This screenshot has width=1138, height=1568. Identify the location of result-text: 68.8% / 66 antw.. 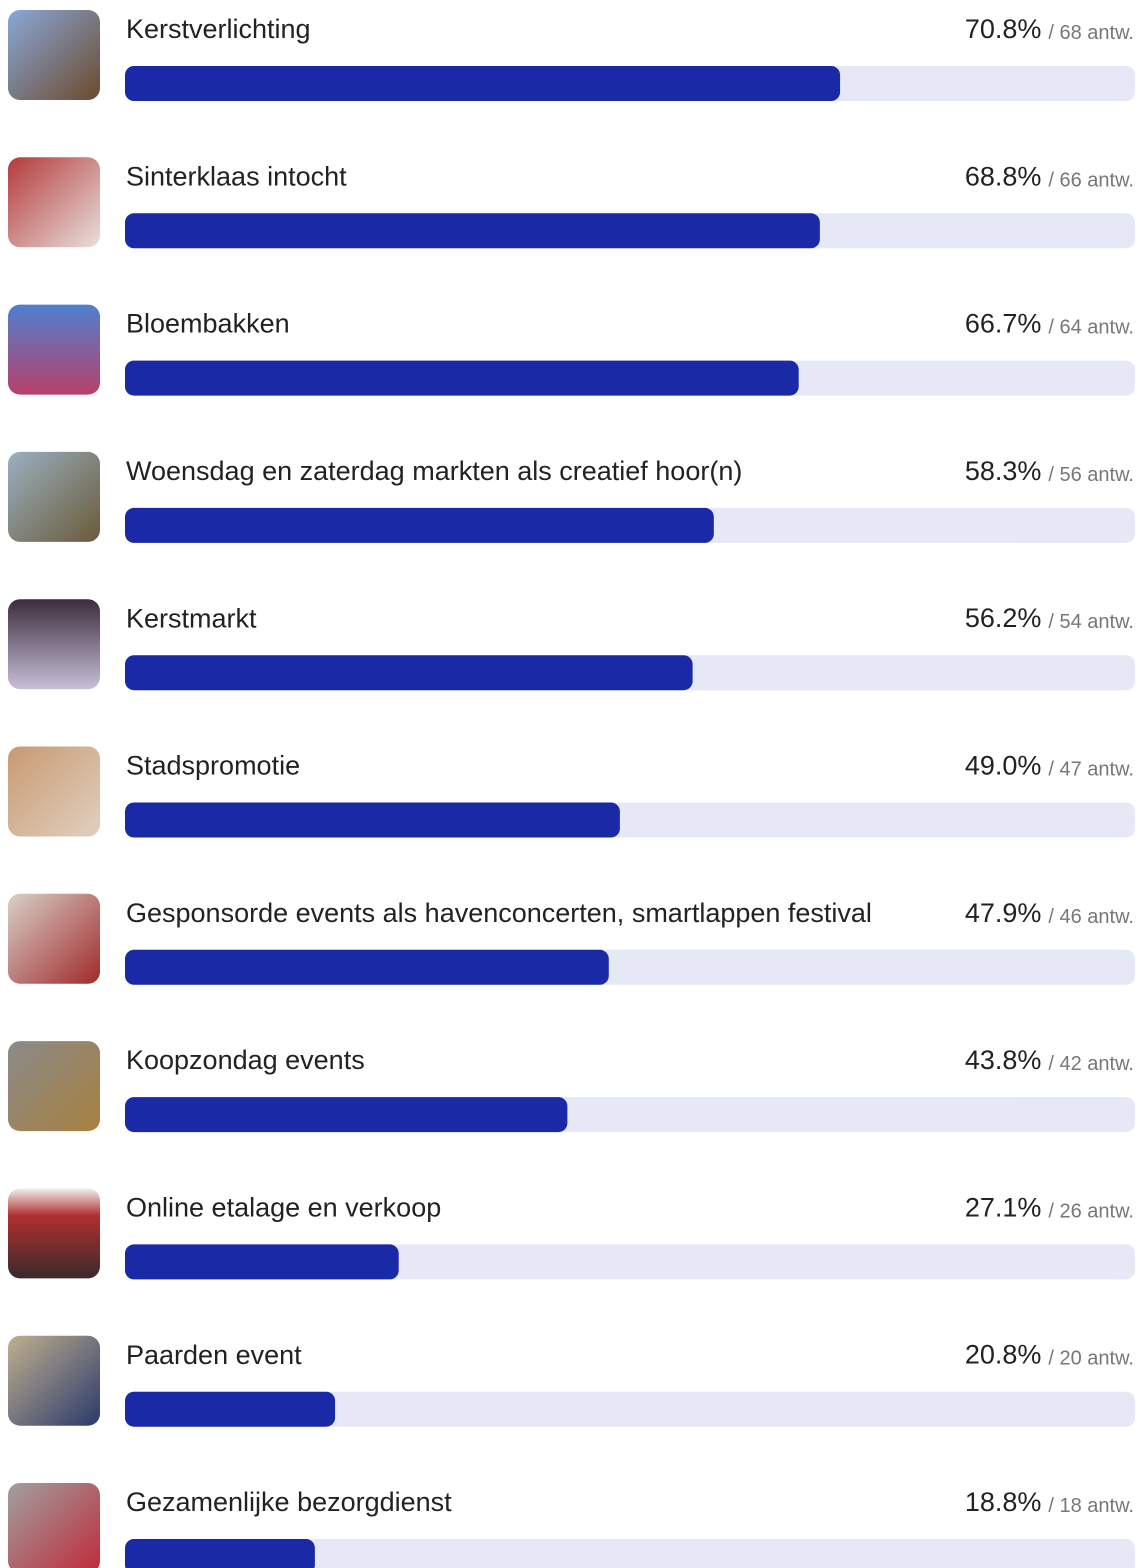
(1049, 176).